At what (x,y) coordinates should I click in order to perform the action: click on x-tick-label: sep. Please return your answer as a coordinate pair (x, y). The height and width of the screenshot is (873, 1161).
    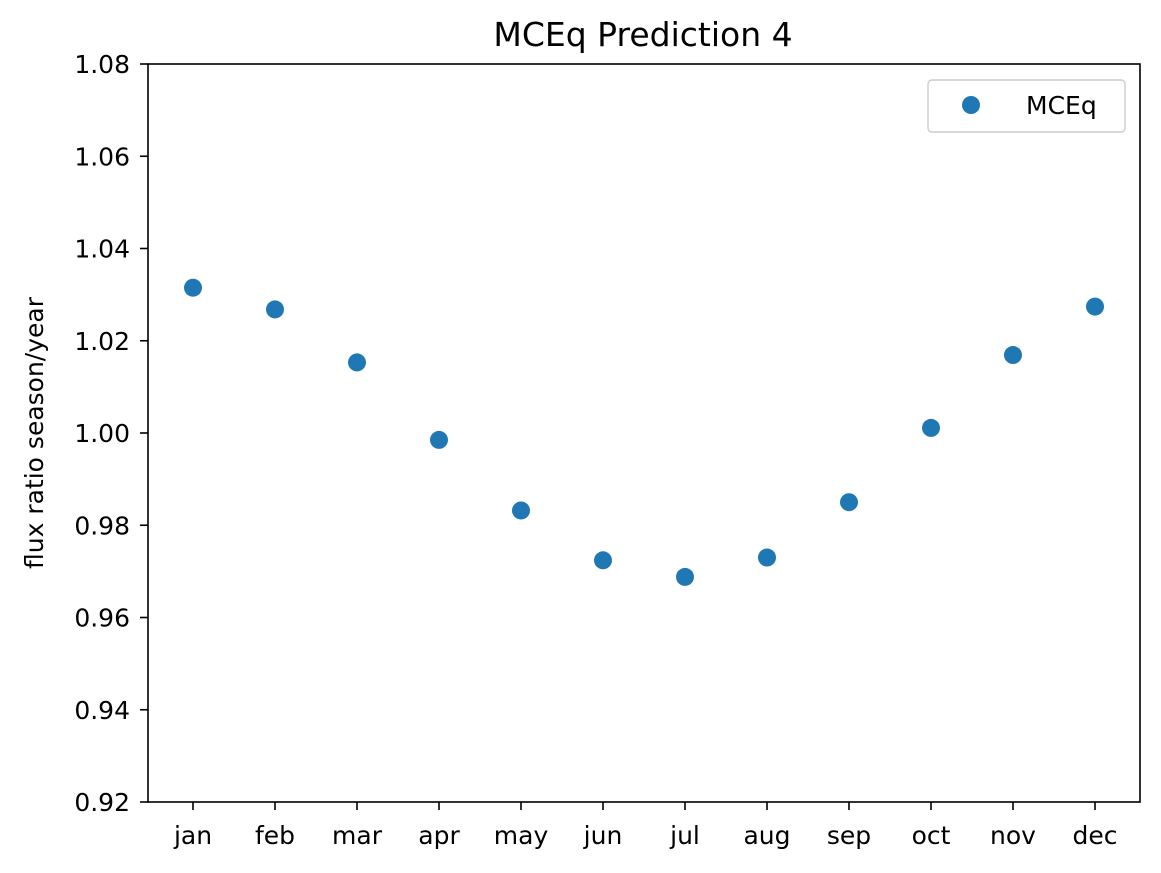
    Looking at the image, I should click on (849, 835).